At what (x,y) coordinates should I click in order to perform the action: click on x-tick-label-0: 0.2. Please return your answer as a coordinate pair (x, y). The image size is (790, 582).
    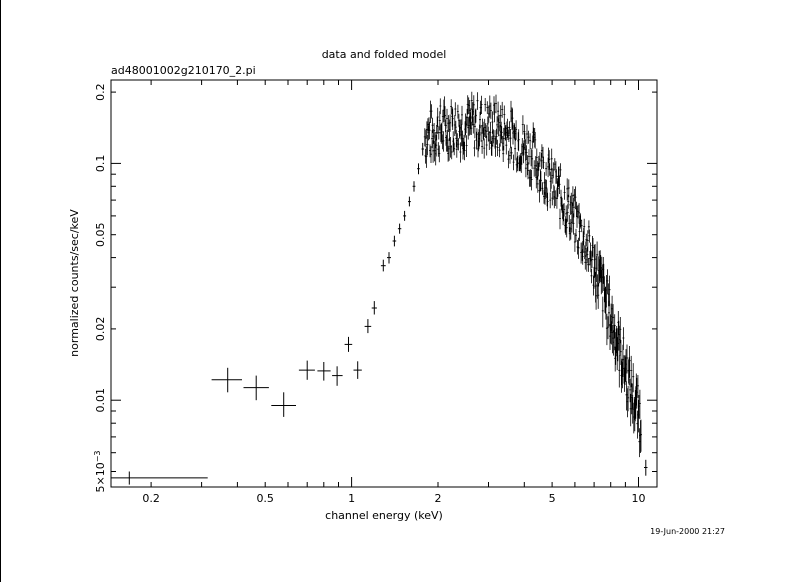
    Looking at the image, I should click on (151, 498).